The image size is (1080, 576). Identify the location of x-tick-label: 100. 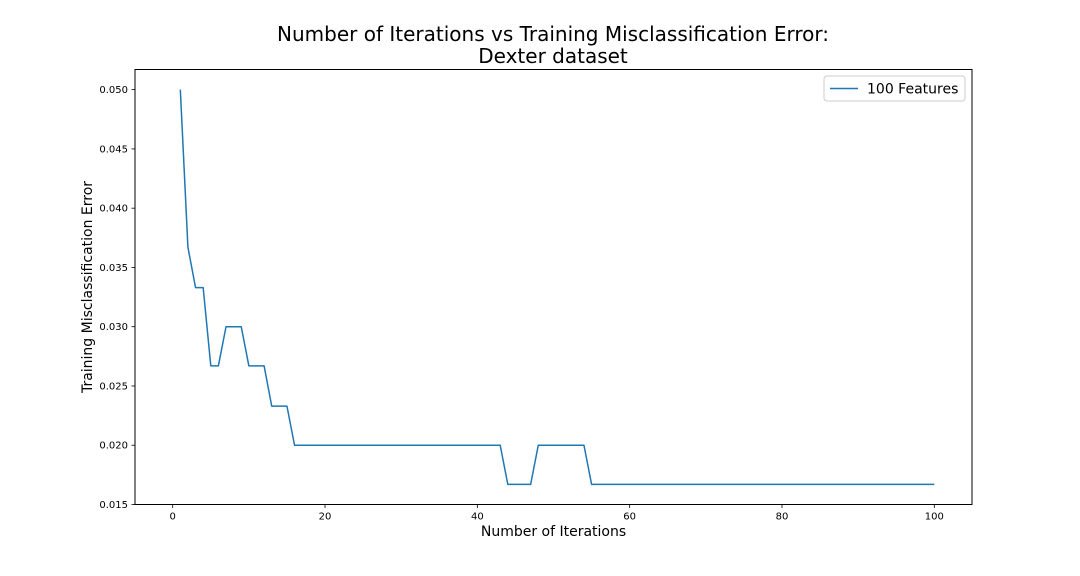
(934, 517).